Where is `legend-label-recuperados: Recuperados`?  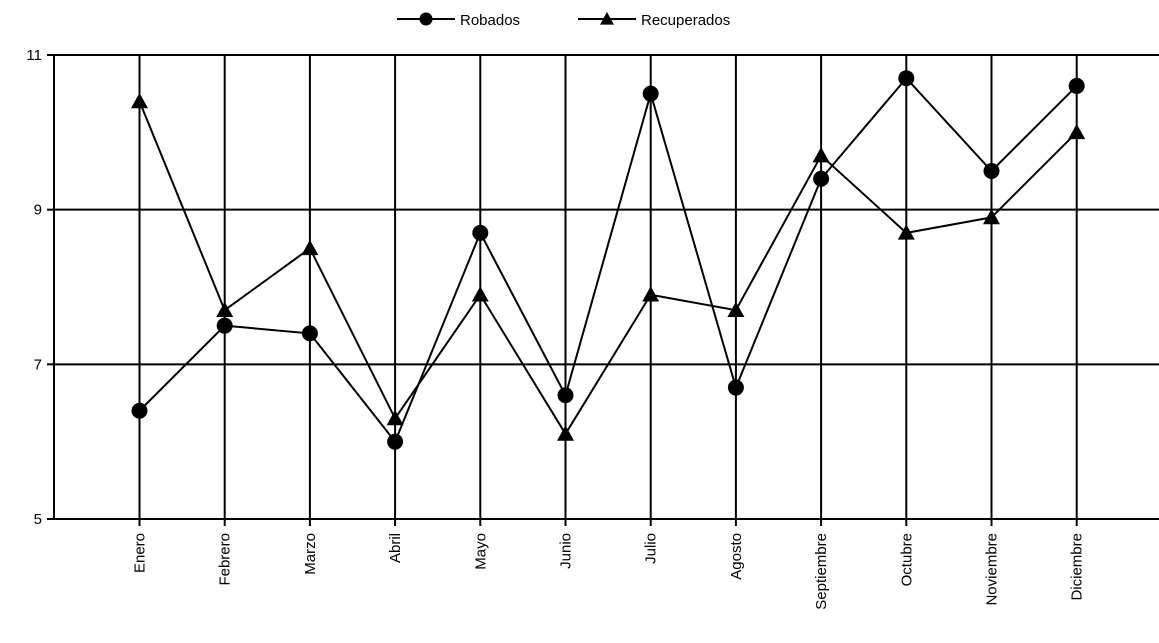 legend-label-recuperados: Recuperados is located at coordinates (685, 20).